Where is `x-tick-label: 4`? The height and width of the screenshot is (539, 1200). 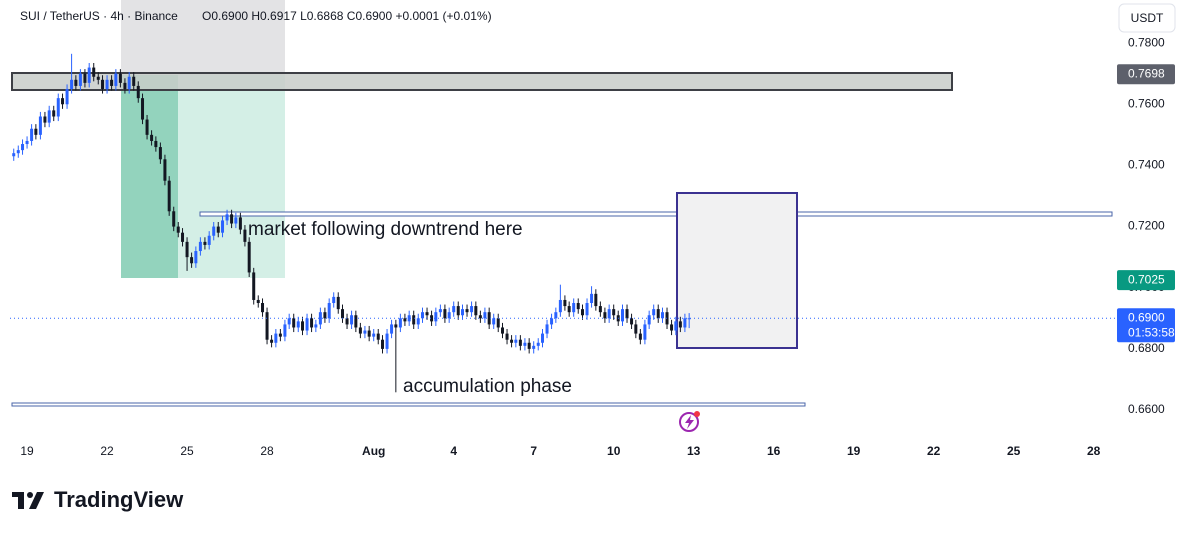 x-tick-label: 4 is located at coordinates (453, 451).